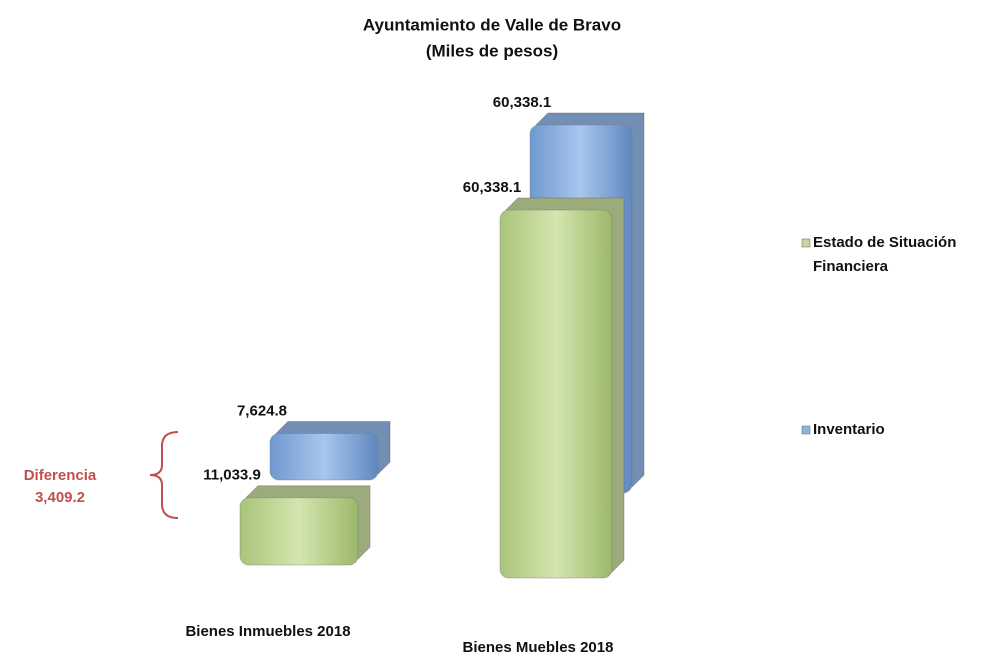 The height and width of the screenshot is (655, 1003). I want to click on x-tick-label: Bienes Muebles 2018, so click(538, 647).